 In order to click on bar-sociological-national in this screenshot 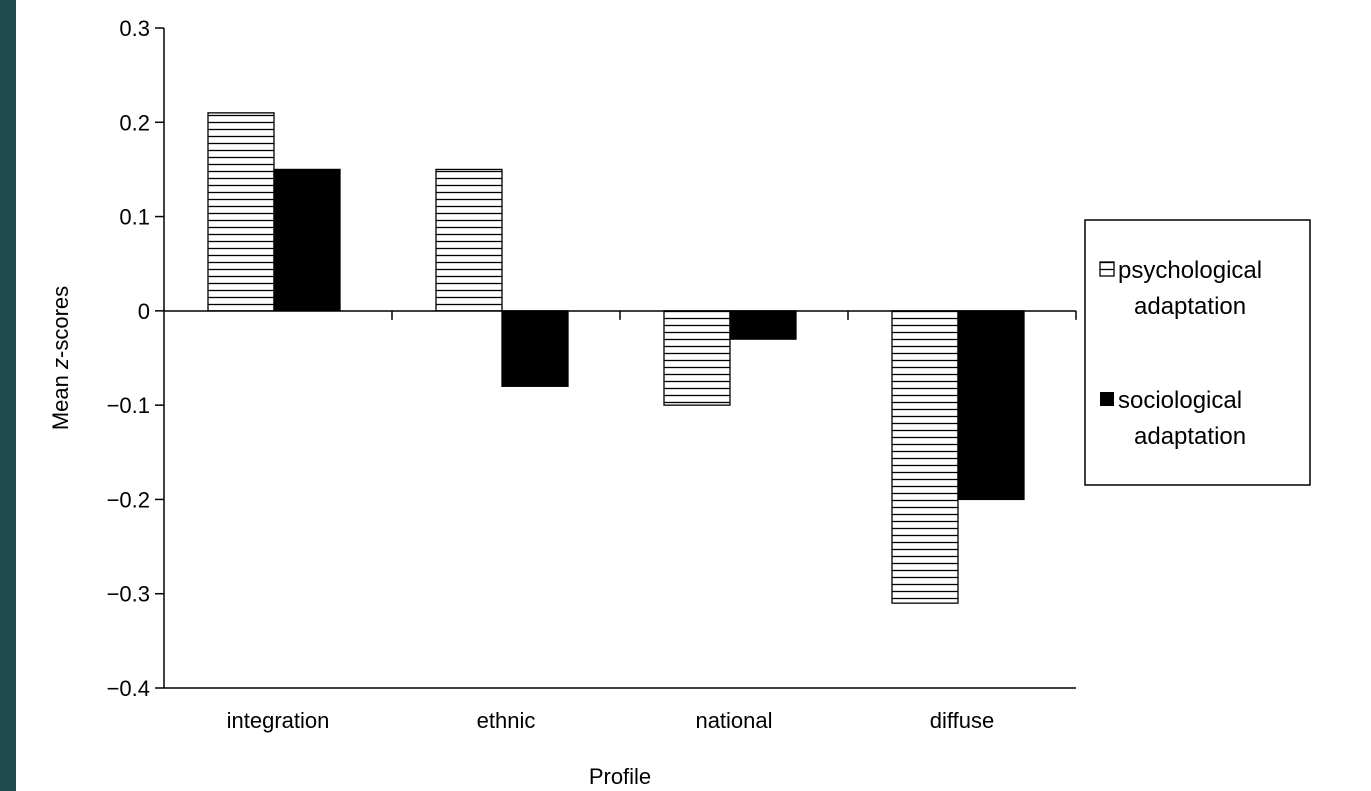, I will do `click(763, 325)`.